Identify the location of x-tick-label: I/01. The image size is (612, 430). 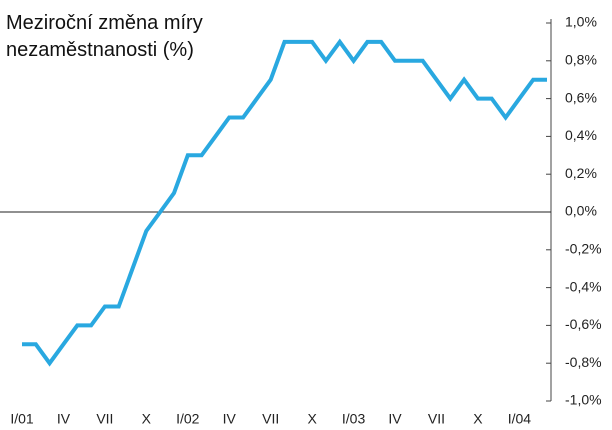
(22, 419).